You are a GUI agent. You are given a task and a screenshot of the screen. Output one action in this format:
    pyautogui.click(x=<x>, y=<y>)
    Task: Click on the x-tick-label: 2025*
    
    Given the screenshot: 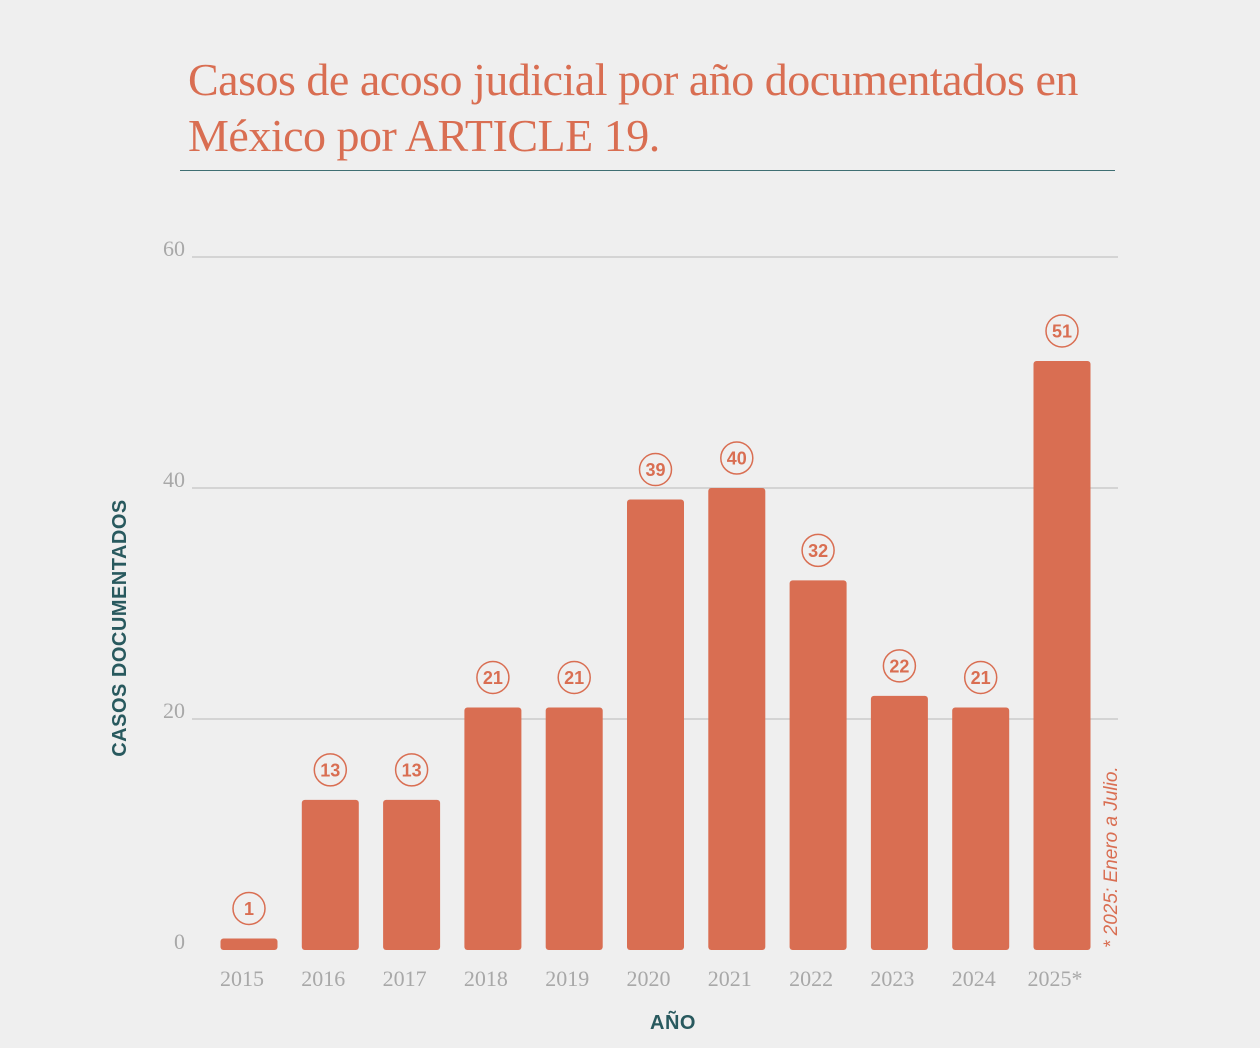 What is the action you would take?
    pyautogui.click(x=1055, y=978)
    